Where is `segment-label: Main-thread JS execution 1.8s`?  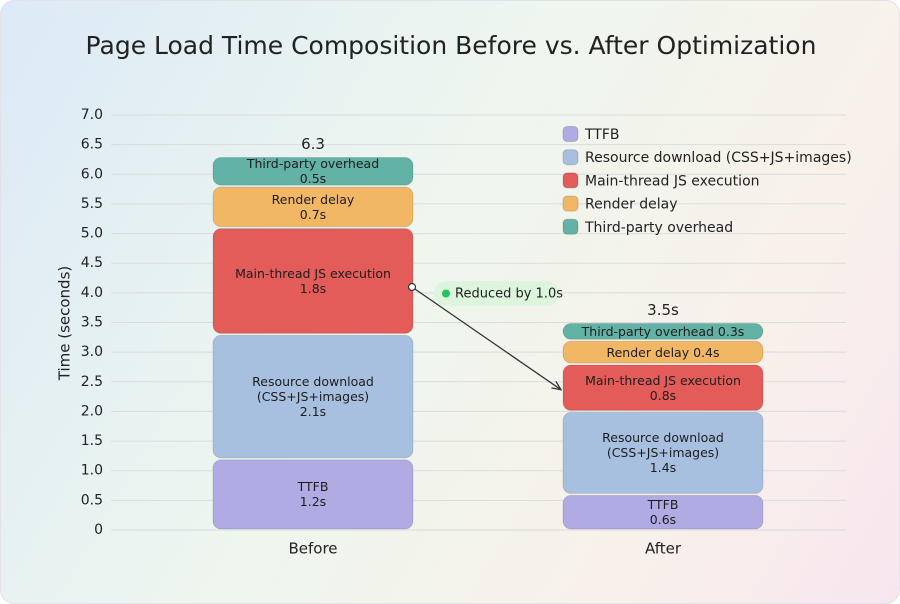 segment-label: Main-thread JS execution 1.8s is located at coordinates (313, 281).